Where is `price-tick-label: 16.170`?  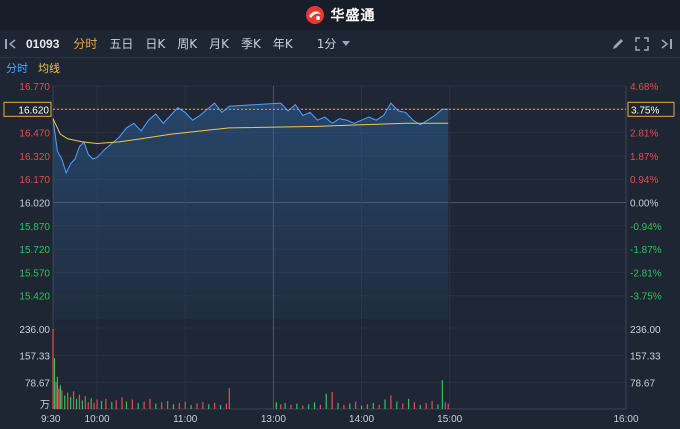
price-tick-label: 16.170 is located at coordinates (34, 180).